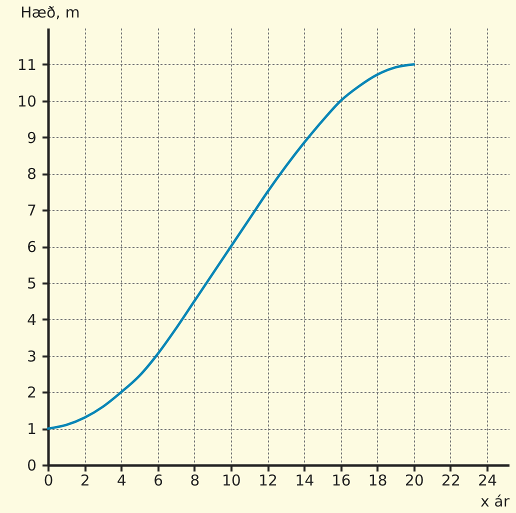 This screenshot has height=513, width=516. What do you see at coordinates (158, 481) in the screenshot?
I see `x-tick-label: 6` at bounding box center [158, 481].